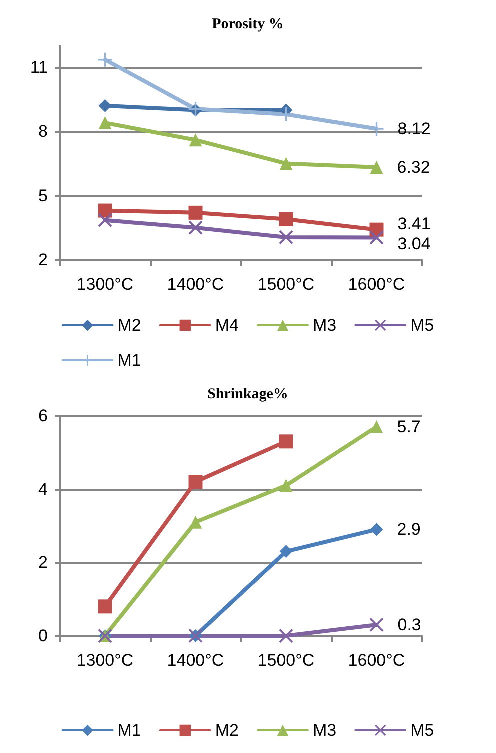  What do you see at coordinates (43, 416) in the screenshot?
I see `y-tick-label: 6` at bounding box center [43, 416].